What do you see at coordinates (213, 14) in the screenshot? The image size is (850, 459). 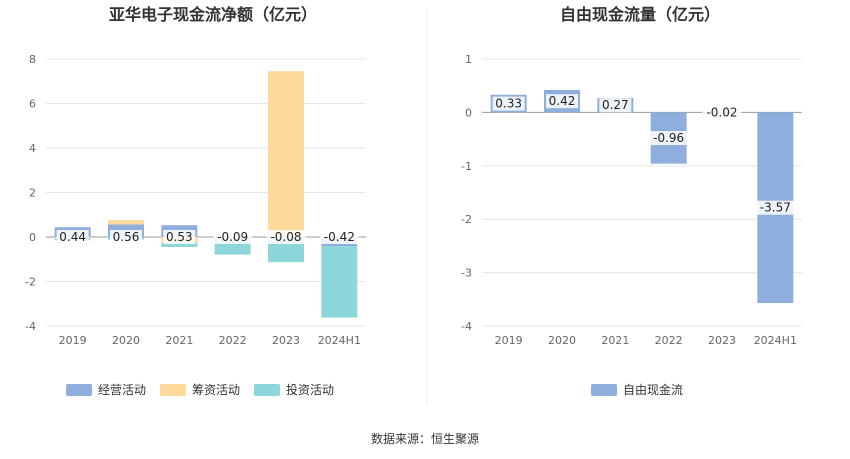 I see `left-chart-title: 亚华电子现金流净额（亿元）` at bounding box center [213, 14].